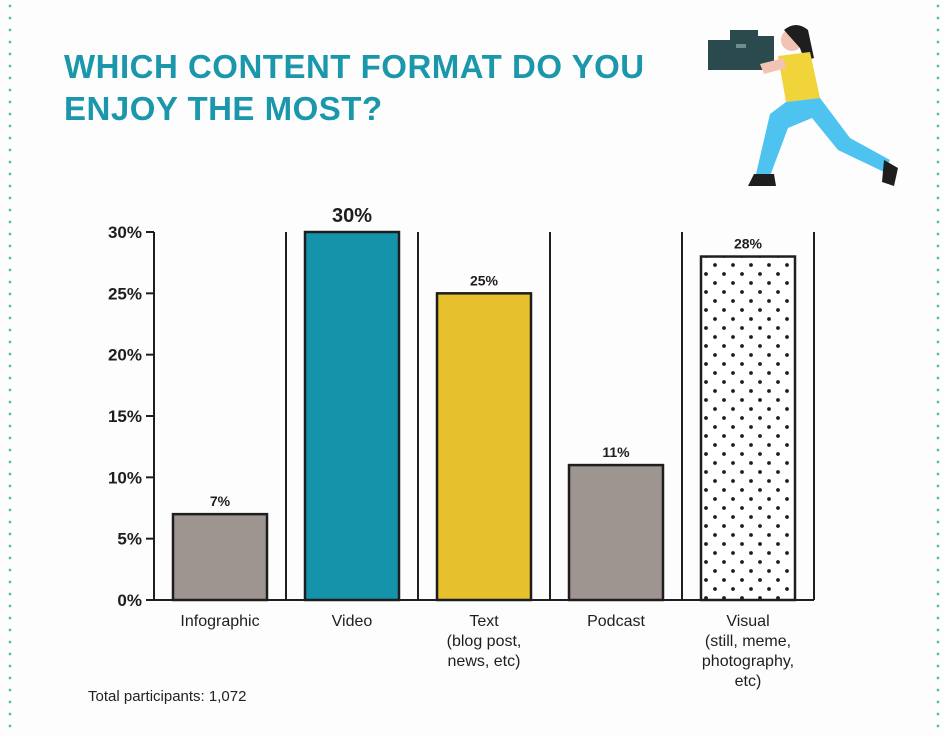 The width and height of the screenshot is (944, 736). I want to click on y-tick-label: 0%, so click(129, 600).